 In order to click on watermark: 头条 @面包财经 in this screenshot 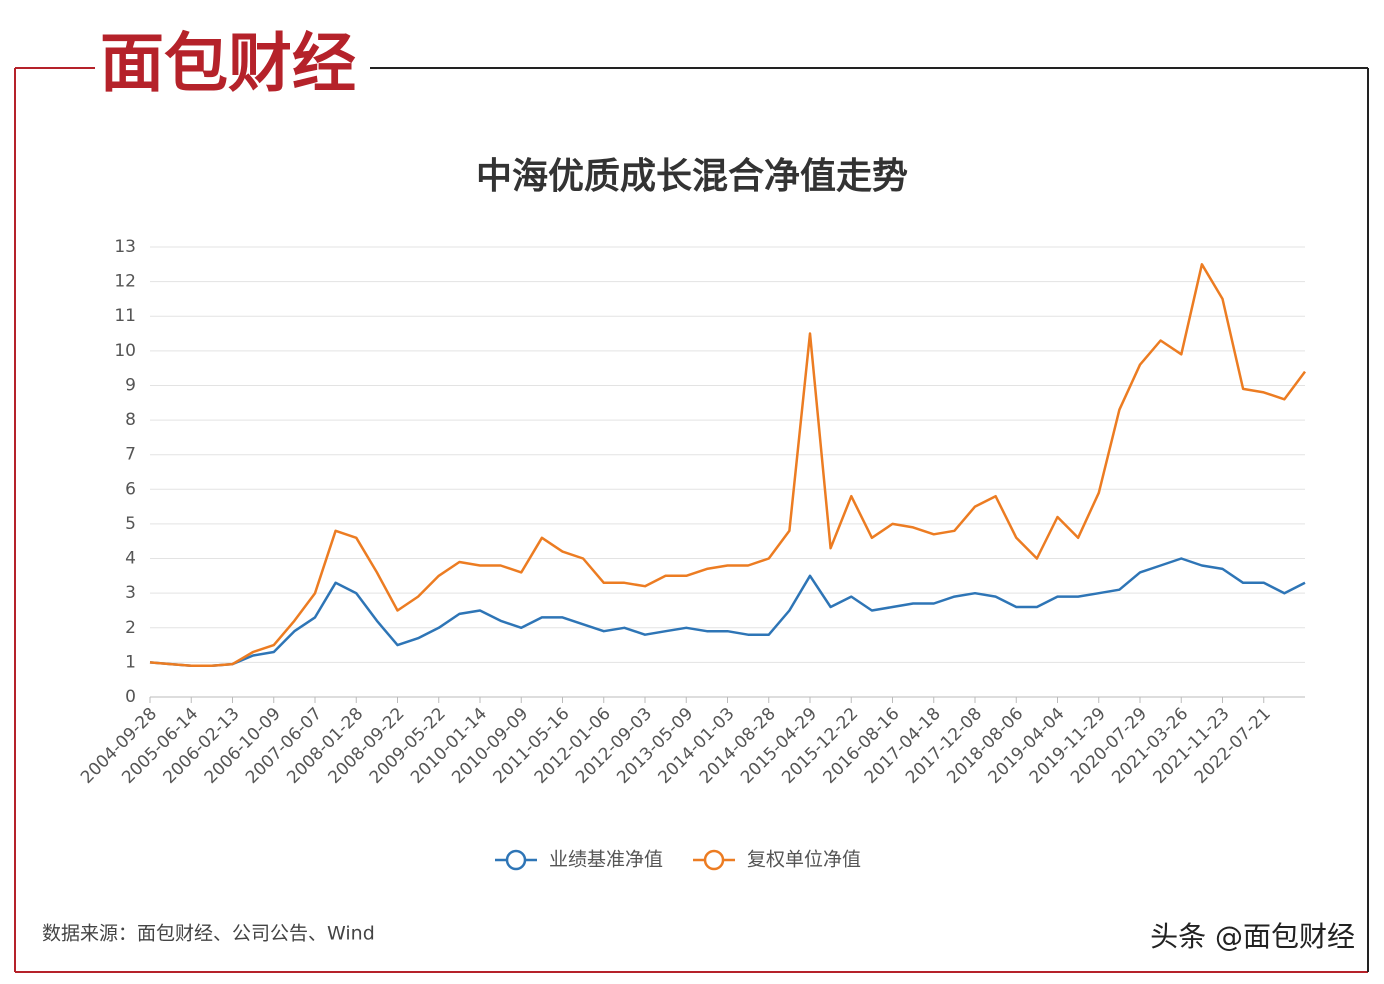, I will do `click(1252, 936)`.